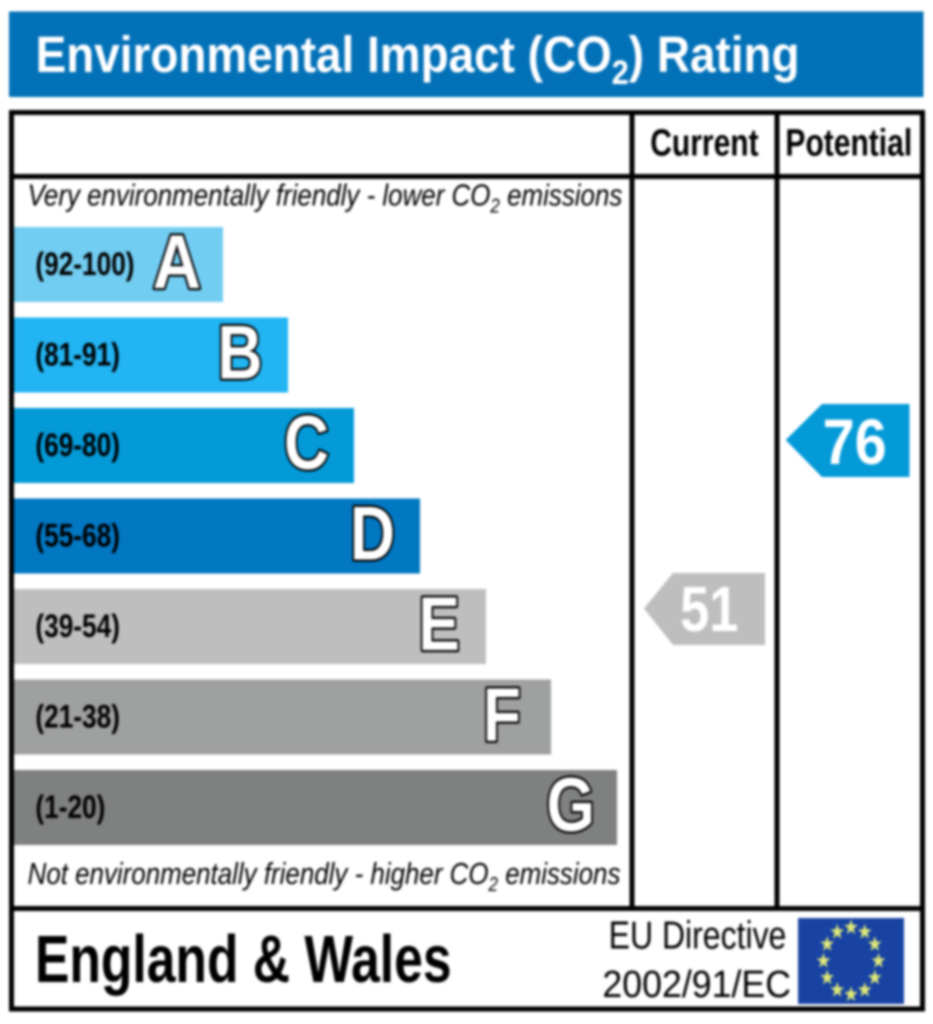 Image resolution: width=933 pixels, height=1024 pixels. What do you see at coordinates (704, 143) in the screenshot?
I see `svg-text: Current` at bounding box center [704, 143].